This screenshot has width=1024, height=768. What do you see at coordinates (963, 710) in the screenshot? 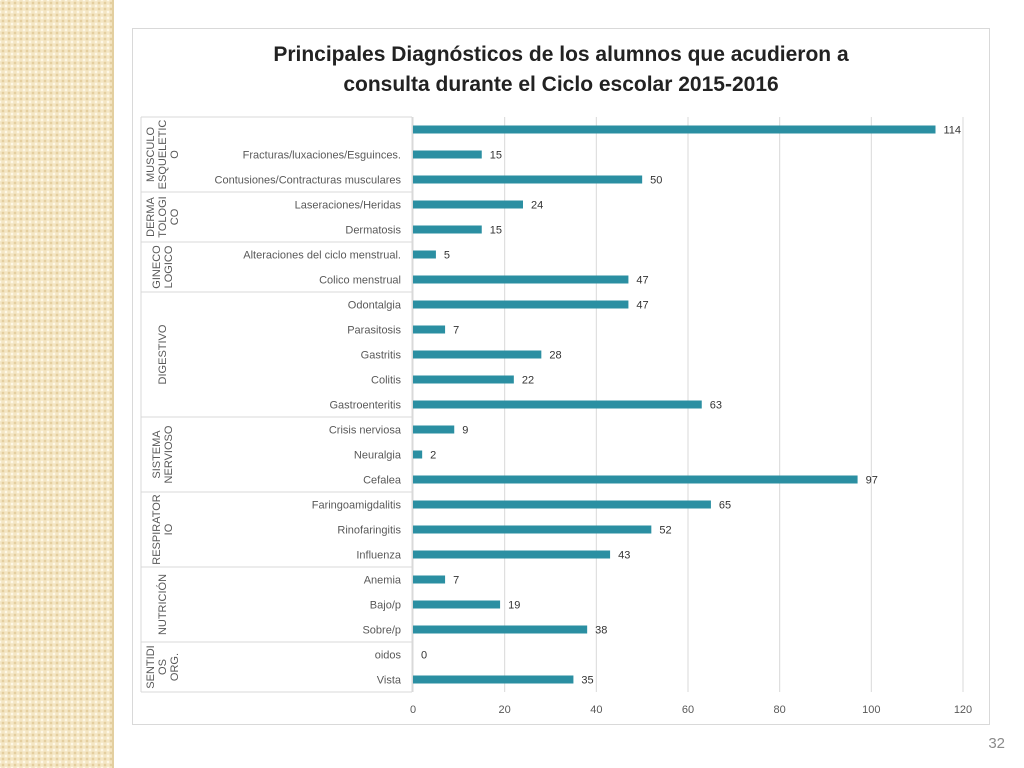
I see `x-tick-label: 120` at bounding box center [963, 710].